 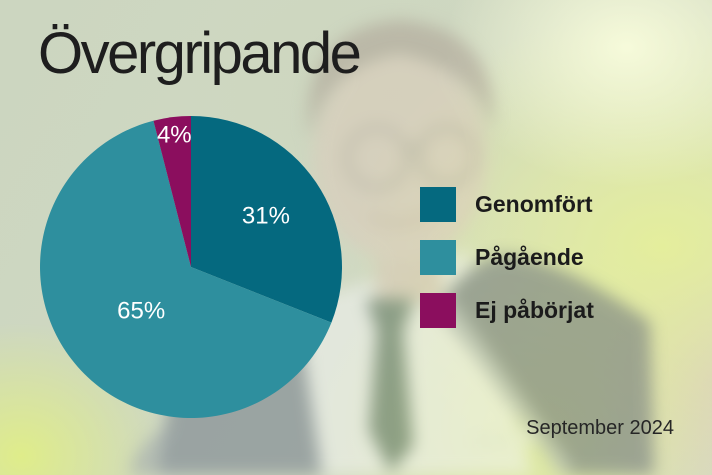 What do you see at coordinates (438, 204) in the screenshot?
I see `legend-swatch-genomfort` at bounding box center [438, 204].